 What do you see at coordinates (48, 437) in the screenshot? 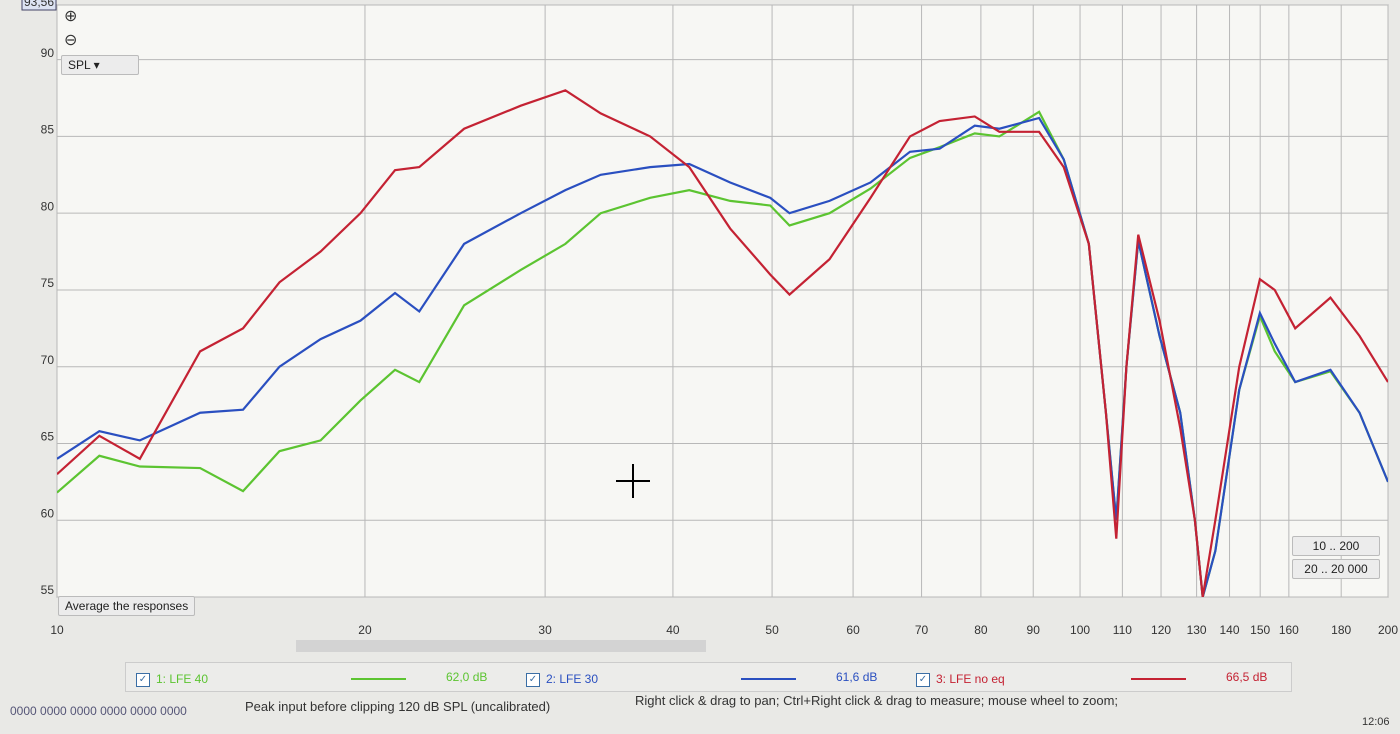
I see `y-tick-label: 65` at bounding box center [48, 437].